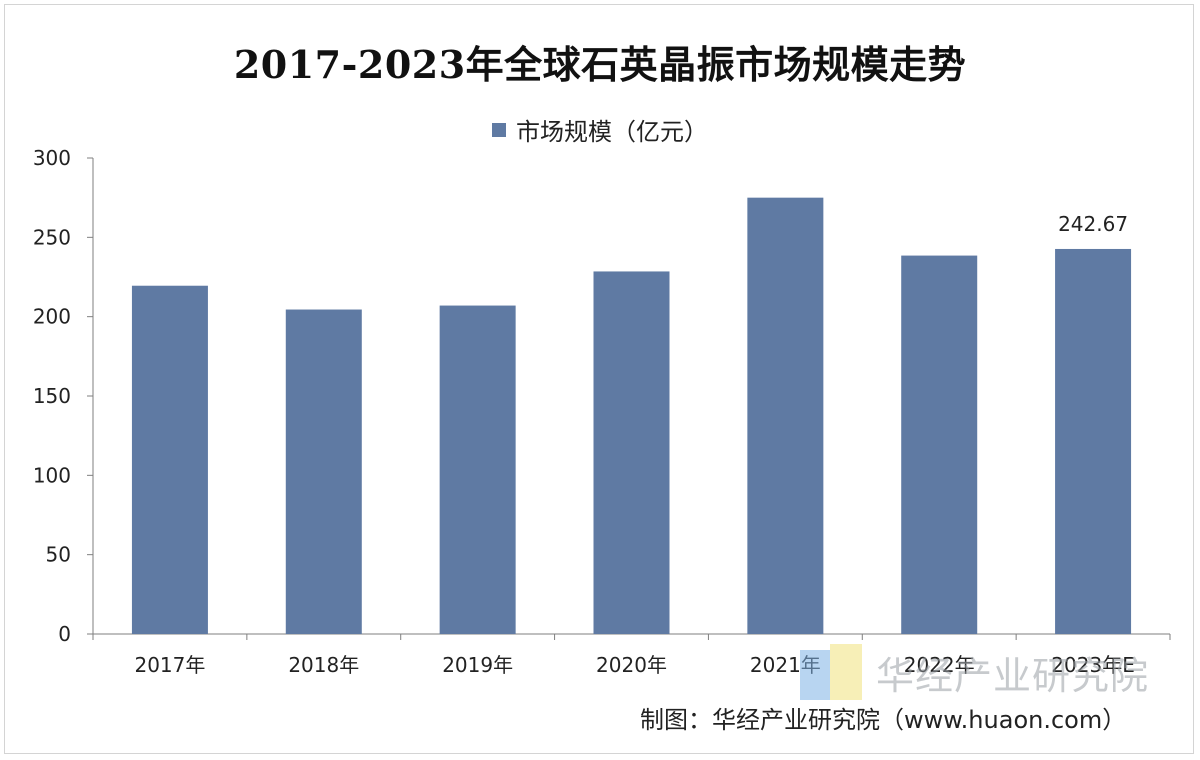 This screenshot has width=1200, height=760. What do you see at coordinates (883, 720) in the screenshot?
I see `source-credit: 制图：华经产业研究院（www.huaon.com）` at bounding box center [883, 720].